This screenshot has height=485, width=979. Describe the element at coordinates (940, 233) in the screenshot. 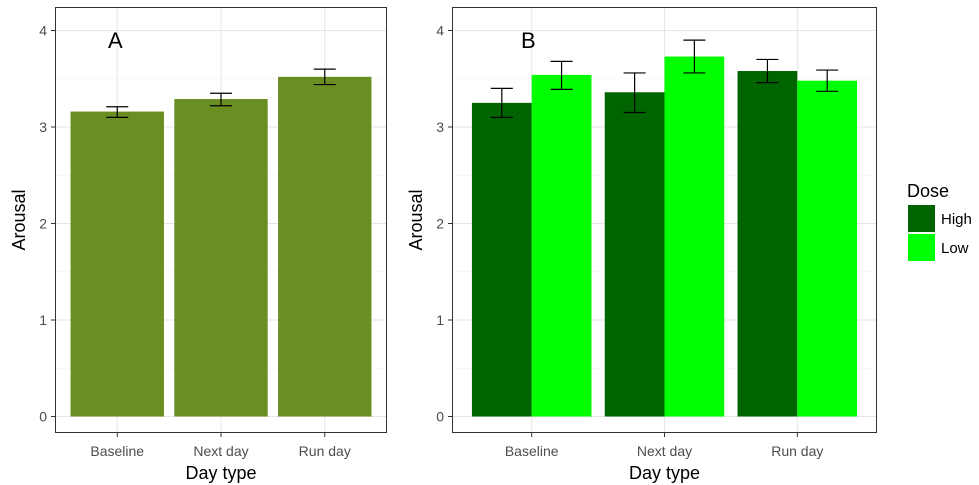

I see `legend-items: High Low` at that location.